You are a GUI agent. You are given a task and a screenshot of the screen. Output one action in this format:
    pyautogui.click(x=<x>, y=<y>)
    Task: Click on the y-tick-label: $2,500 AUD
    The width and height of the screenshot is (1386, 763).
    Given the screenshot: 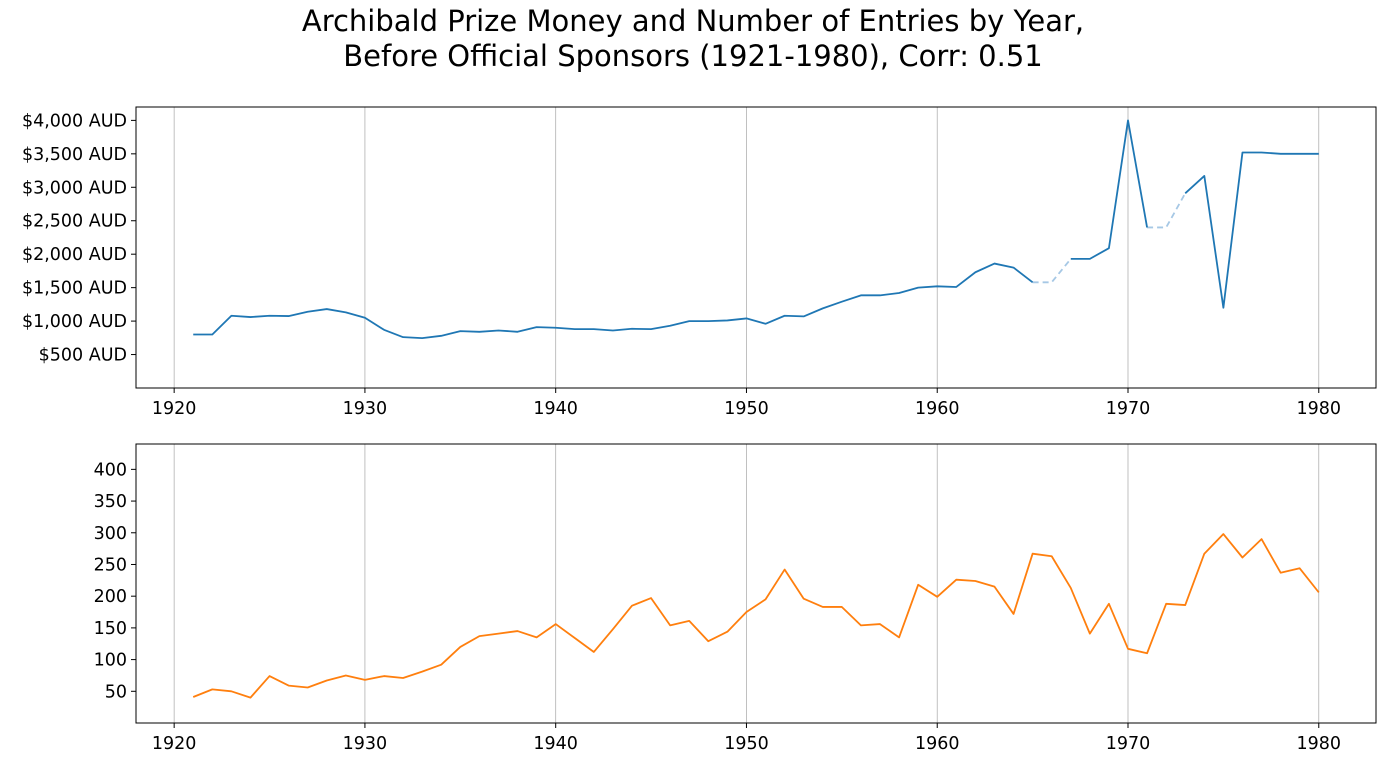 What is the action you would take?
    pyautogui.click(x=74, y=222)
    